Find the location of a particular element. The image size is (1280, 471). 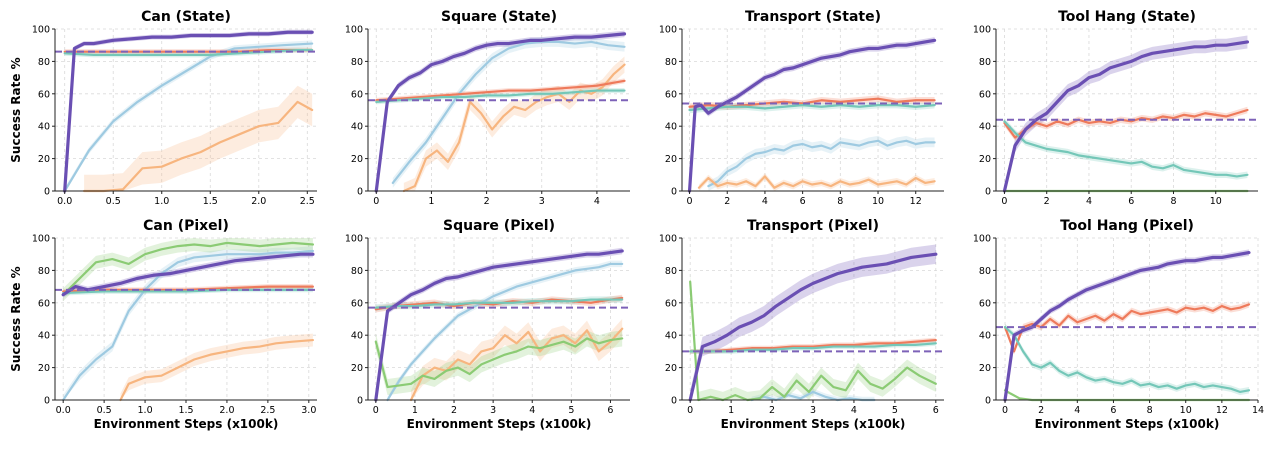

x-tick-label: 3 is located at coordinates (493, 410).